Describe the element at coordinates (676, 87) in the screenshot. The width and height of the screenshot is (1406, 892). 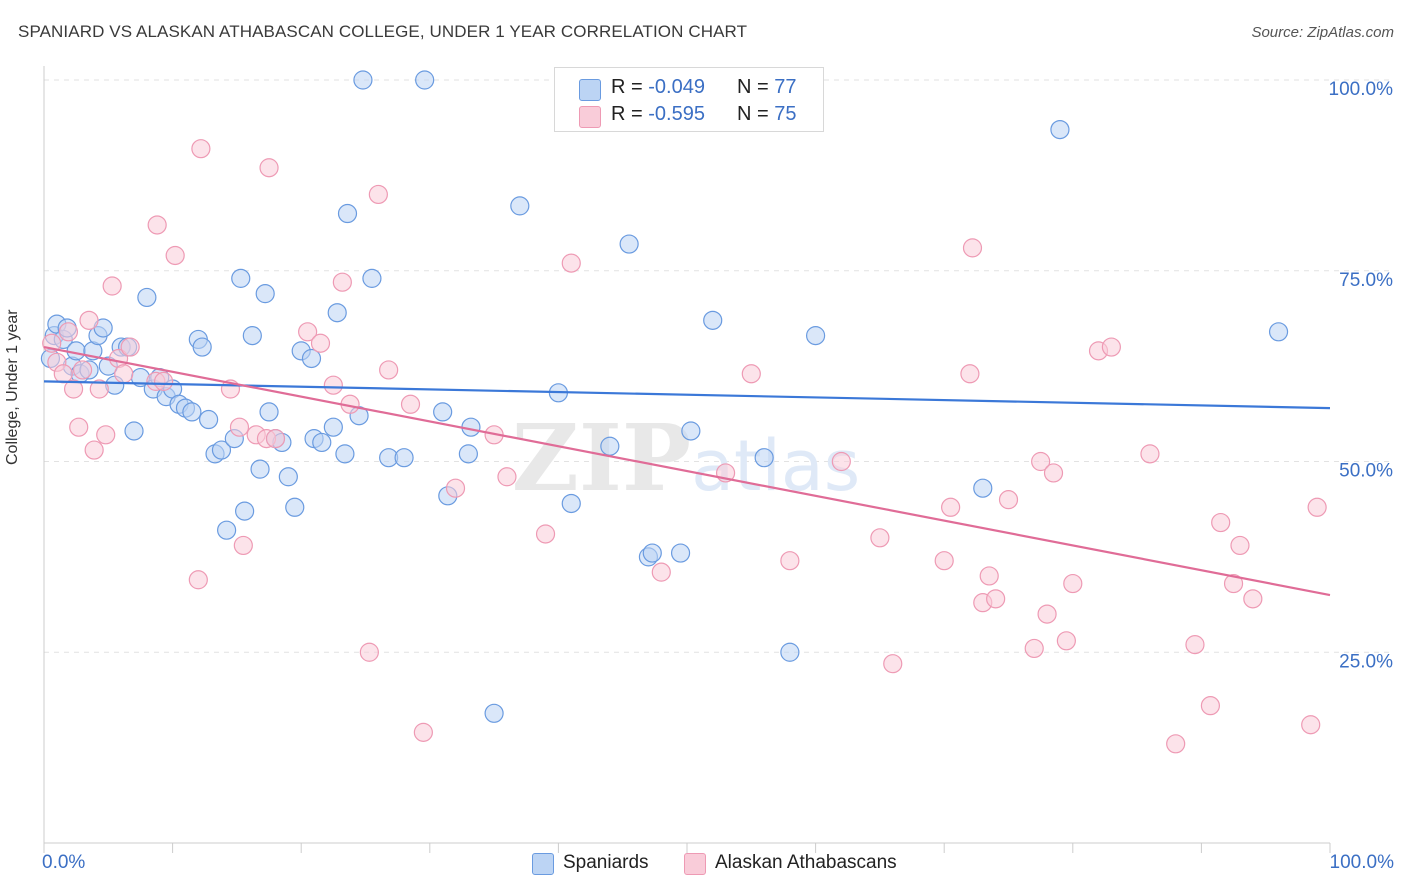
I see `legend-r-value: -0.049` at that location.